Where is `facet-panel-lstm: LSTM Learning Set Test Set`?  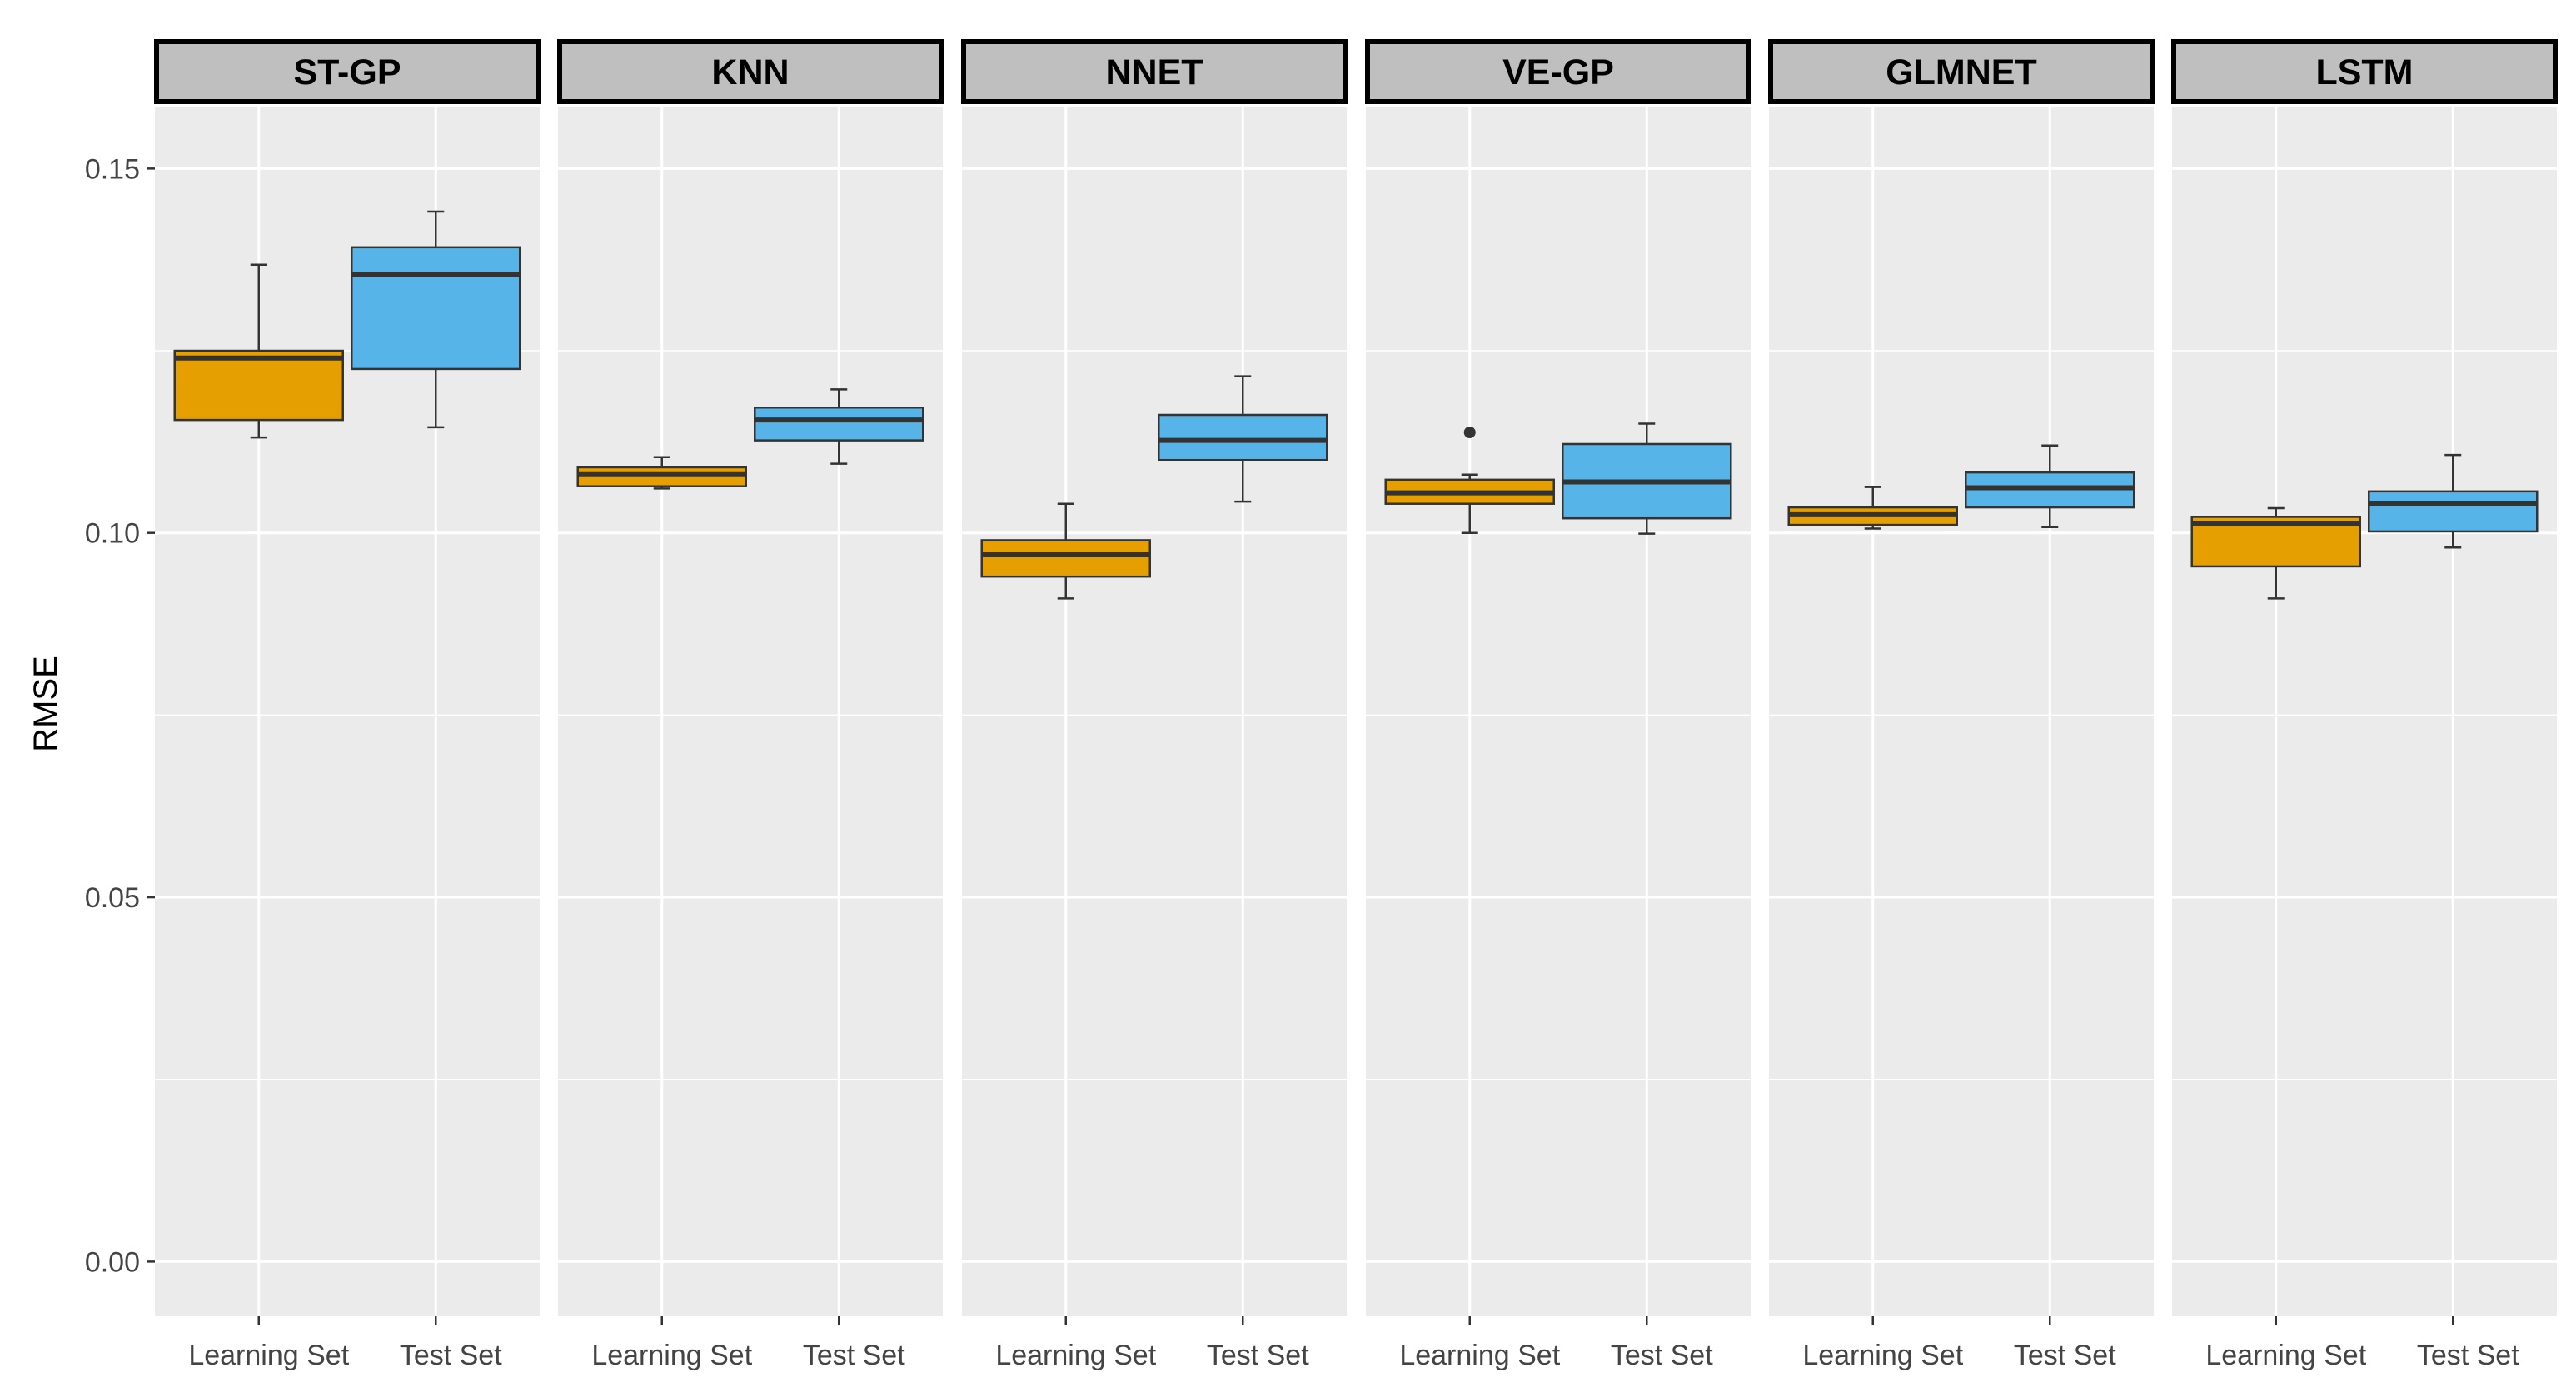 facet-panel-lstm: LSTM Learning Set Test Set is located at coordinates (2364, 705).